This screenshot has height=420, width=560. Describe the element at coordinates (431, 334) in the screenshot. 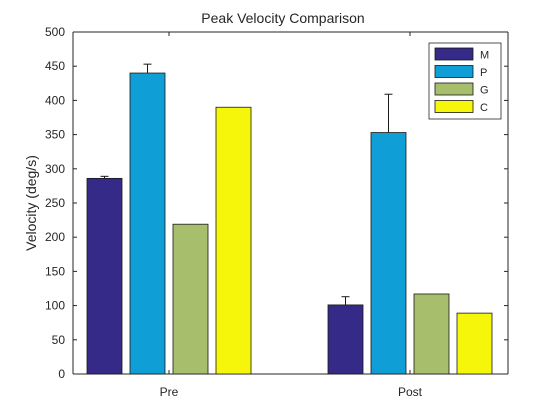

I see `bar-g-post` at that location.